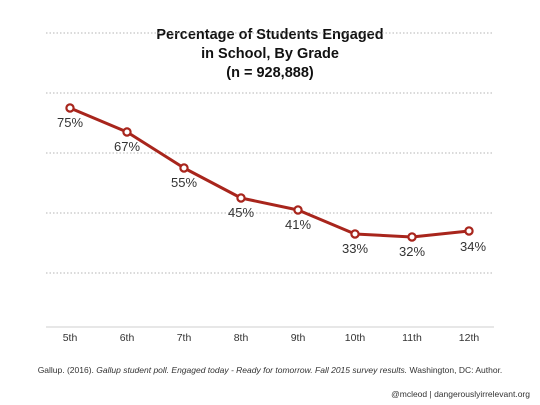 The image size is (540, 405). I want to click on data-label: 45%, so click(241, 212).